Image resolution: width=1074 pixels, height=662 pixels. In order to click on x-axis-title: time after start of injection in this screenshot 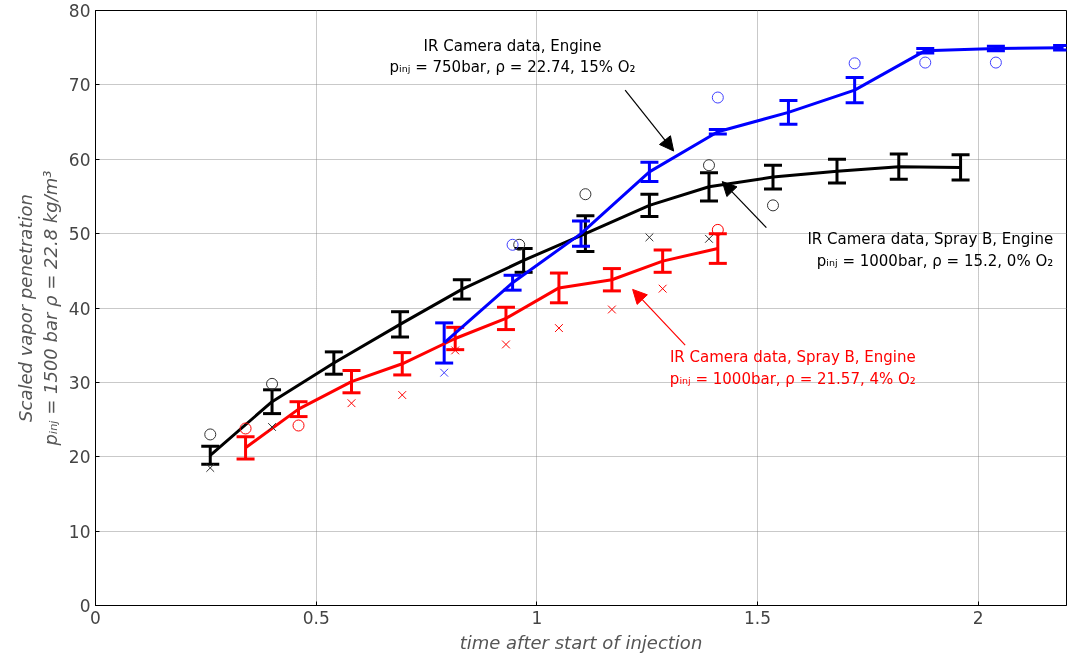, I will do `click(581, 642)`.